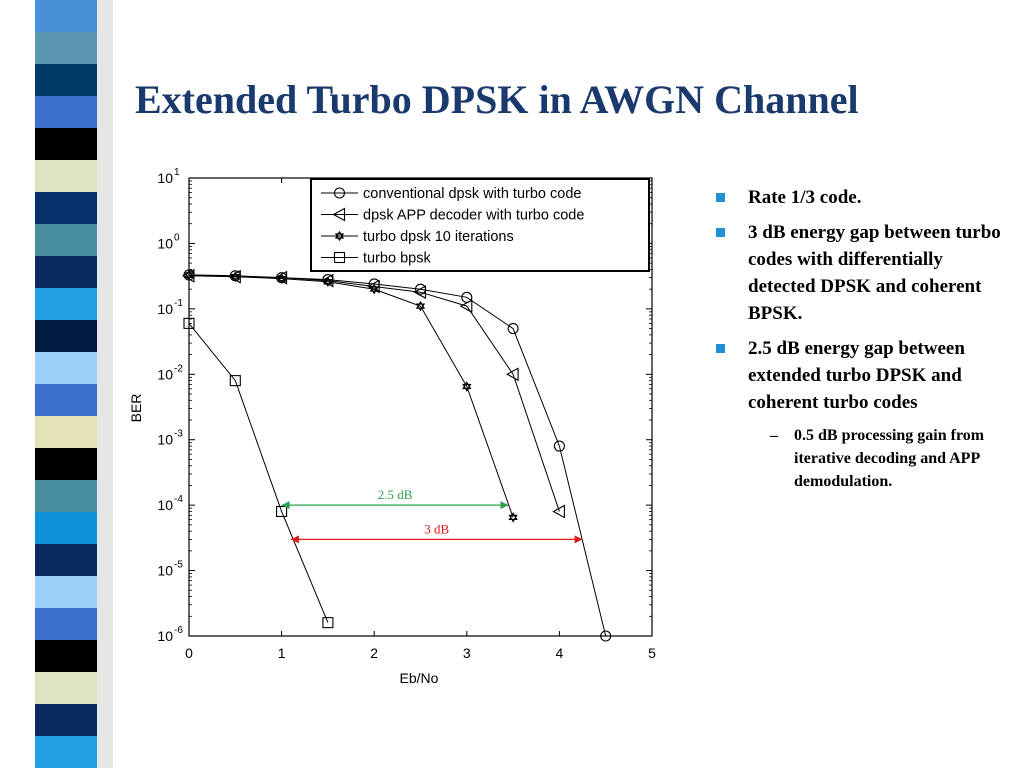 This screenshot has height=768, width=1024. Describe the element at coordinates (178, 368) in the screenshot. I see `y-tick-exponent: -2` at that location.